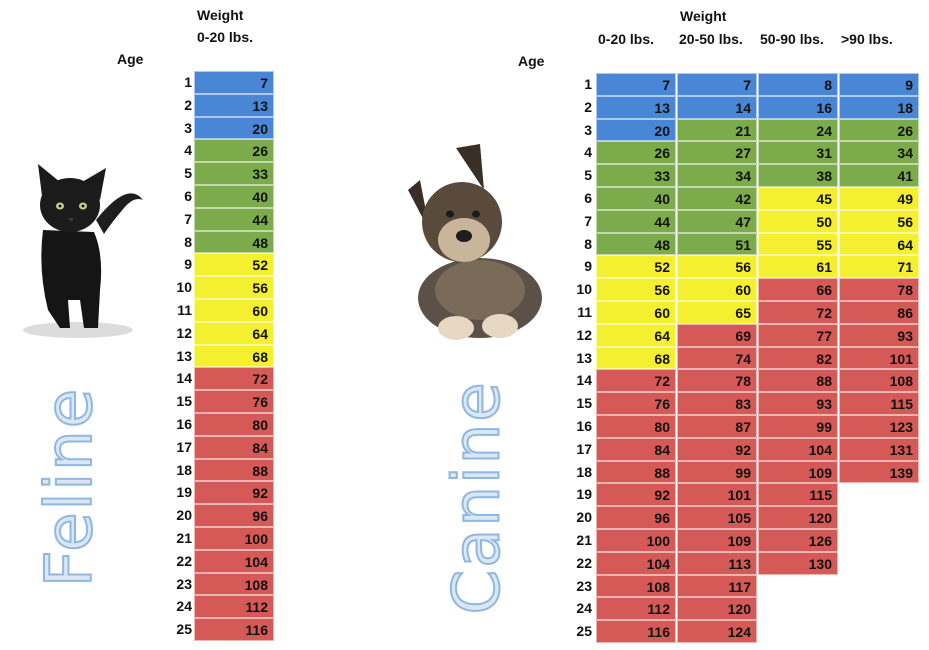 Image resolution: width=929 pixels, height=650 pixels. What do you see at coordinates (717, 631) in the screenshot?
I see `table-cell: 124` at bounding box center [717, 631].